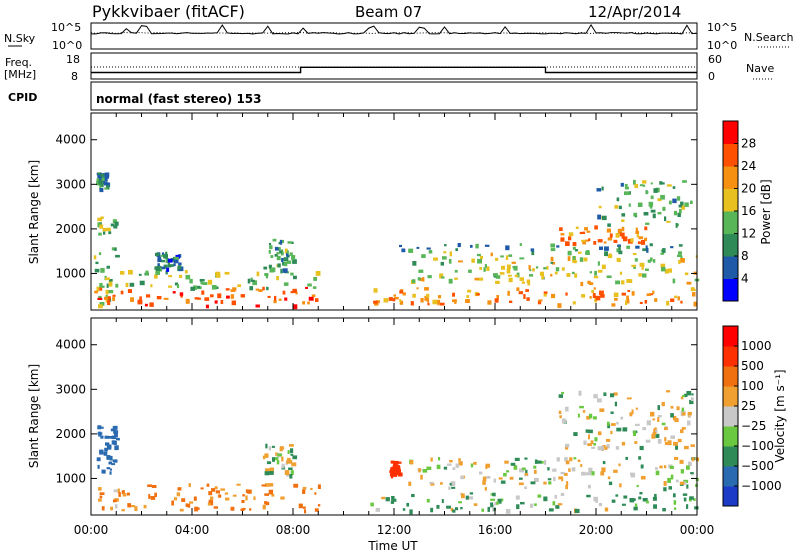 Image resolution: width=800 pixels, height=554 pixels. What do you see at coordinates (711, 76) in the screenshot?
I see `nave-tick-low: 0` at bounding box center [711, 76].